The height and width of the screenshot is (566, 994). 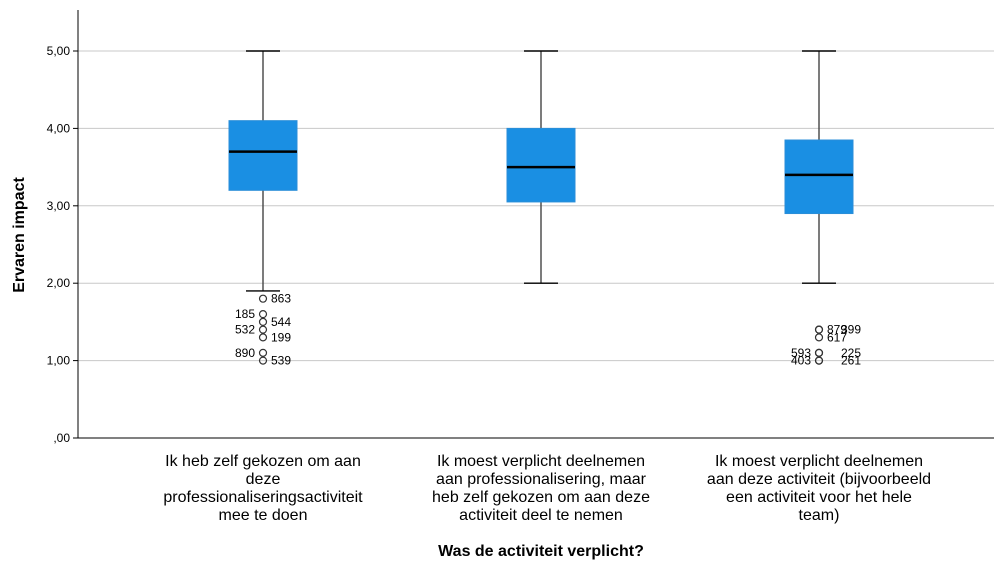 I want to click on x-category-label: activiteit deel te nemen, so click(x=541, y=515).